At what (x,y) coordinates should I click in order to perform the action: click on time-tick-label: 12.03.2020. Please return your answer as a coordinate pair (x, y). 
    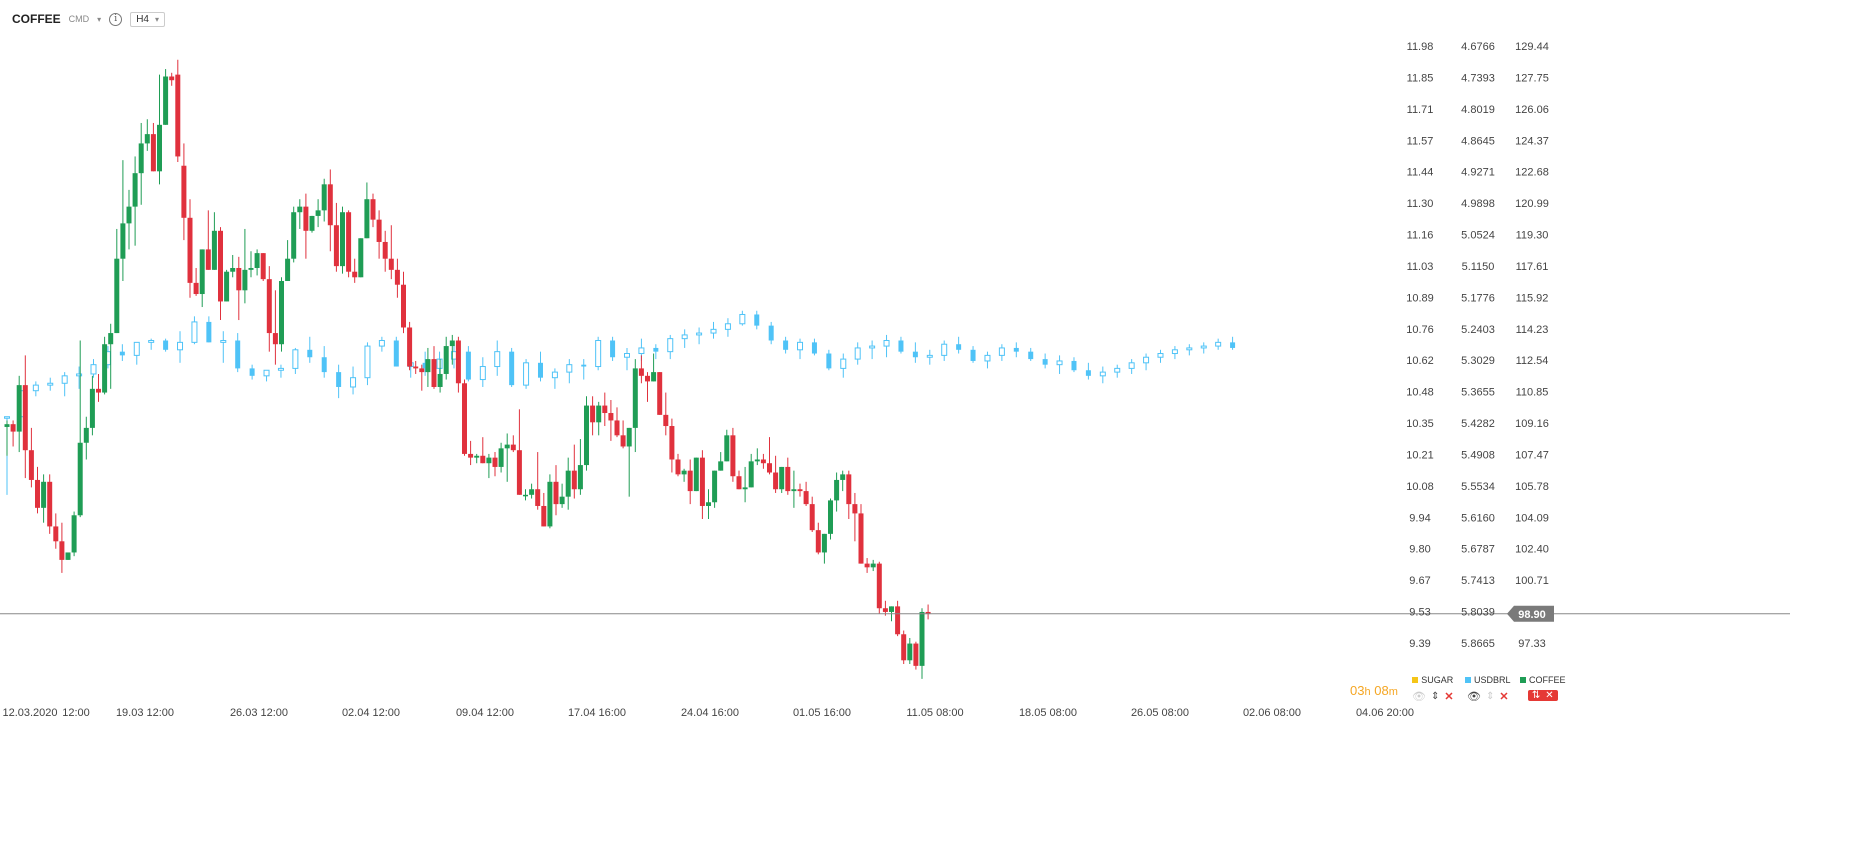
    Looking at the image, I should click on (29, 713).